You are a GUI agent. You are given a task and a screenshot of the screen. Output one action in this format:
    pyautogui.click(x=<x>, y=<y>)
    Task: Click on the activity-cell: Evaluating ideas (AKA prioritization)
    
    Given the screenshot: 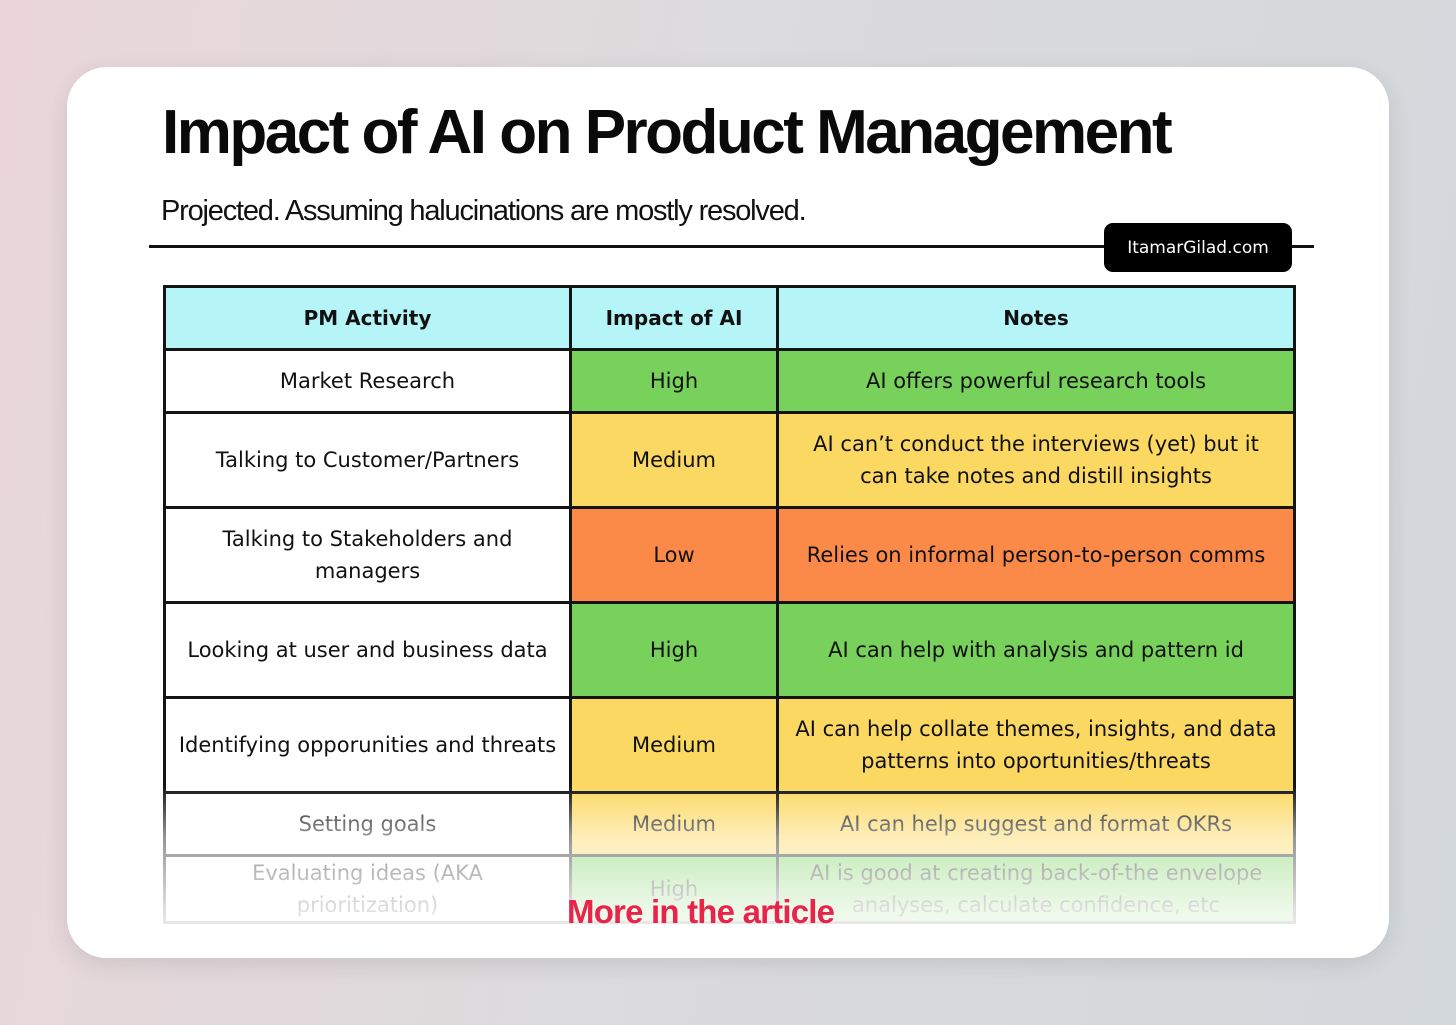 What is the action you would take?
    pyautogui.click(x=367, y=889)
    